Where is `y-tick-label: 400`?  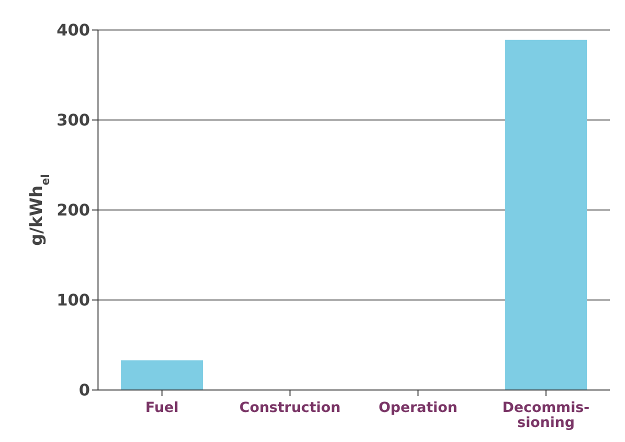 y-tick-label: 400 is located at coordinates (73, 30).